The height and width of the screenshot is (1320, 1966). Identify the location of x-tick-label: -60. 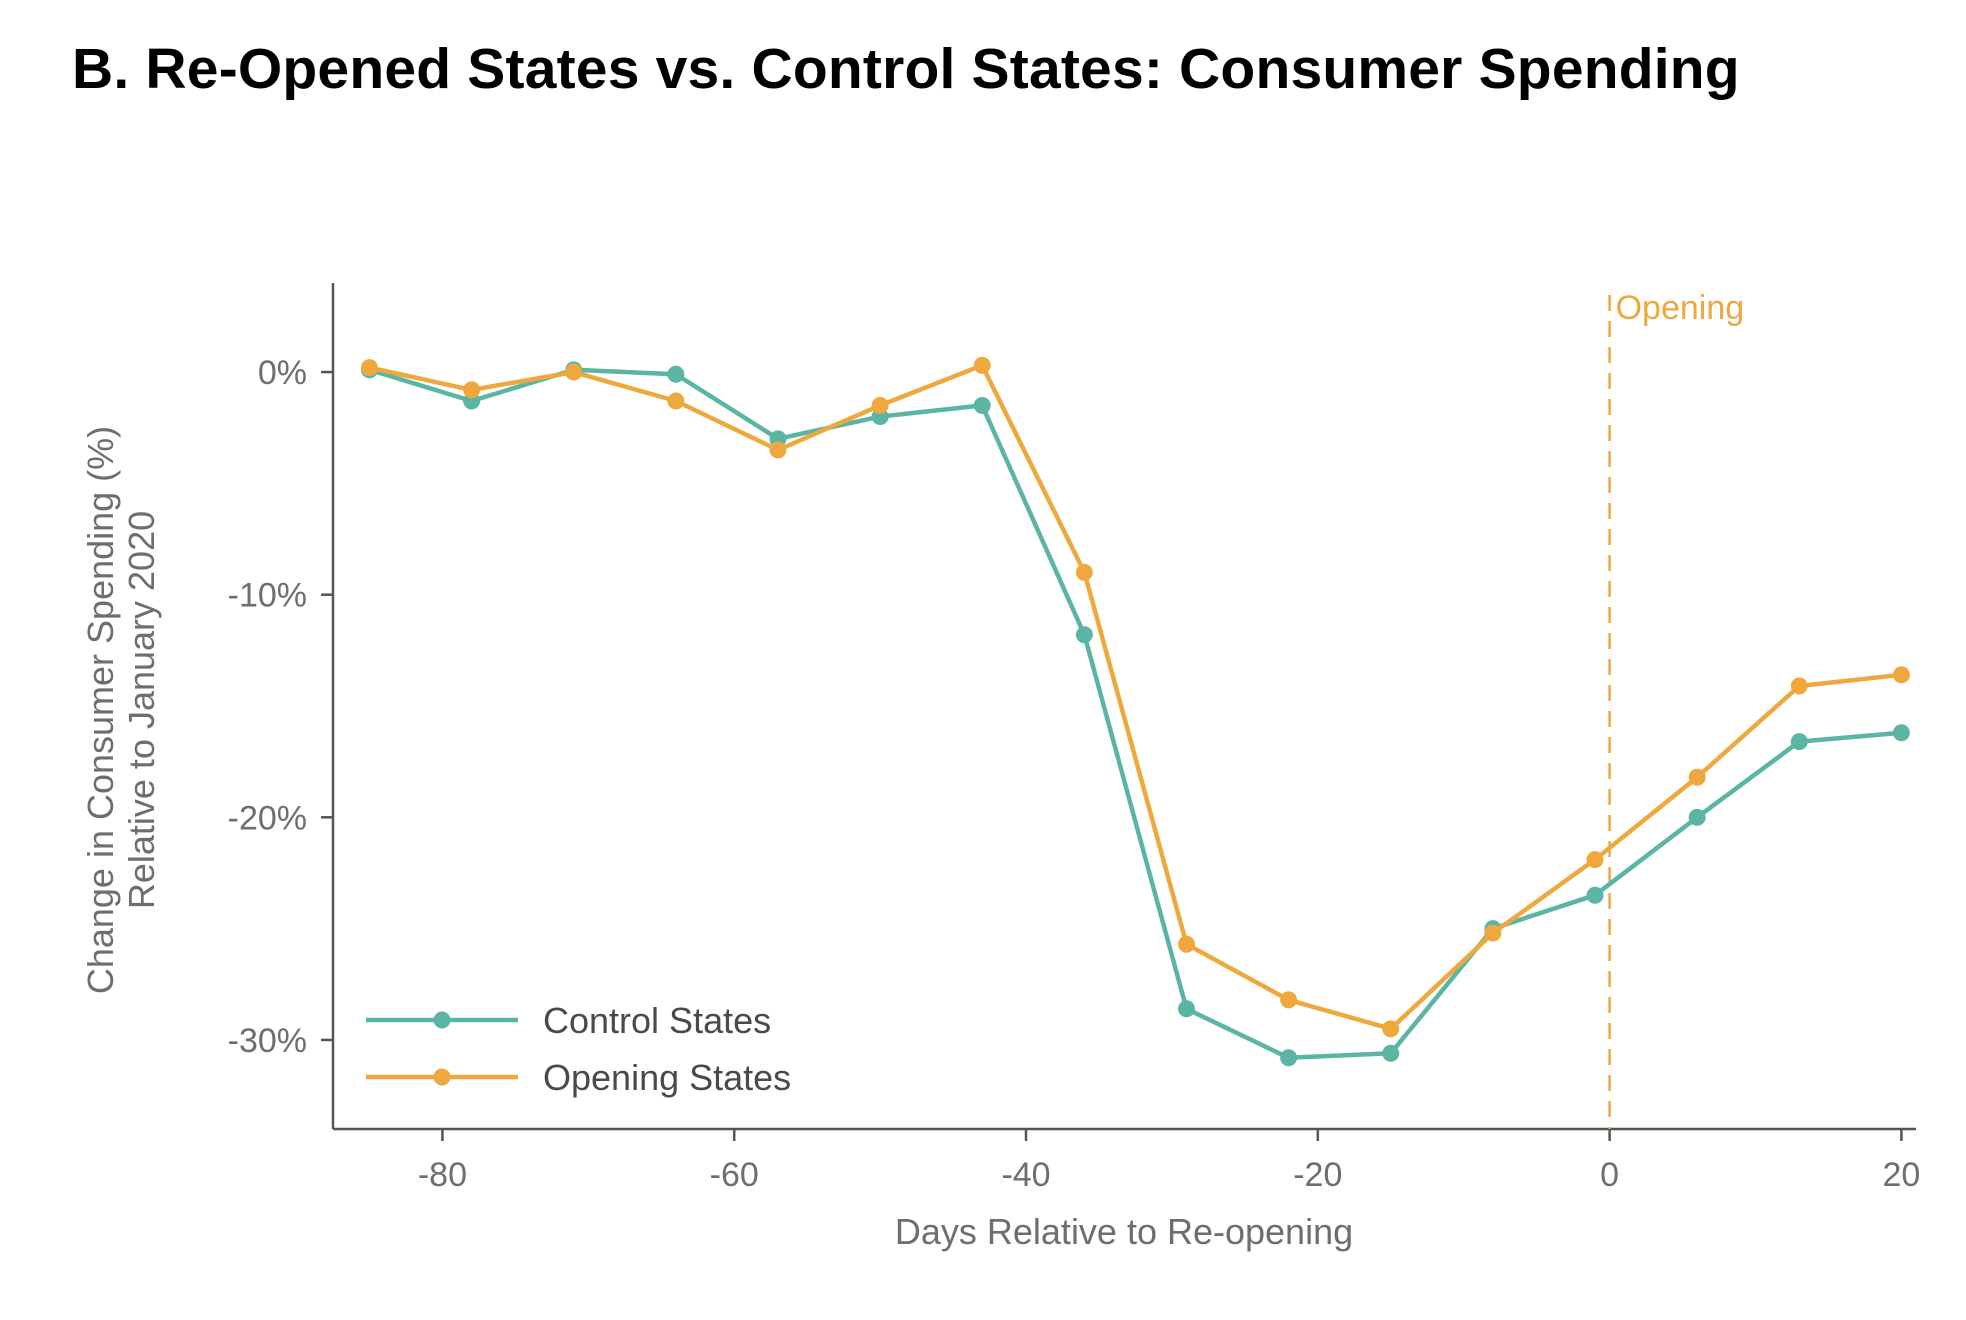
(734, 1175).